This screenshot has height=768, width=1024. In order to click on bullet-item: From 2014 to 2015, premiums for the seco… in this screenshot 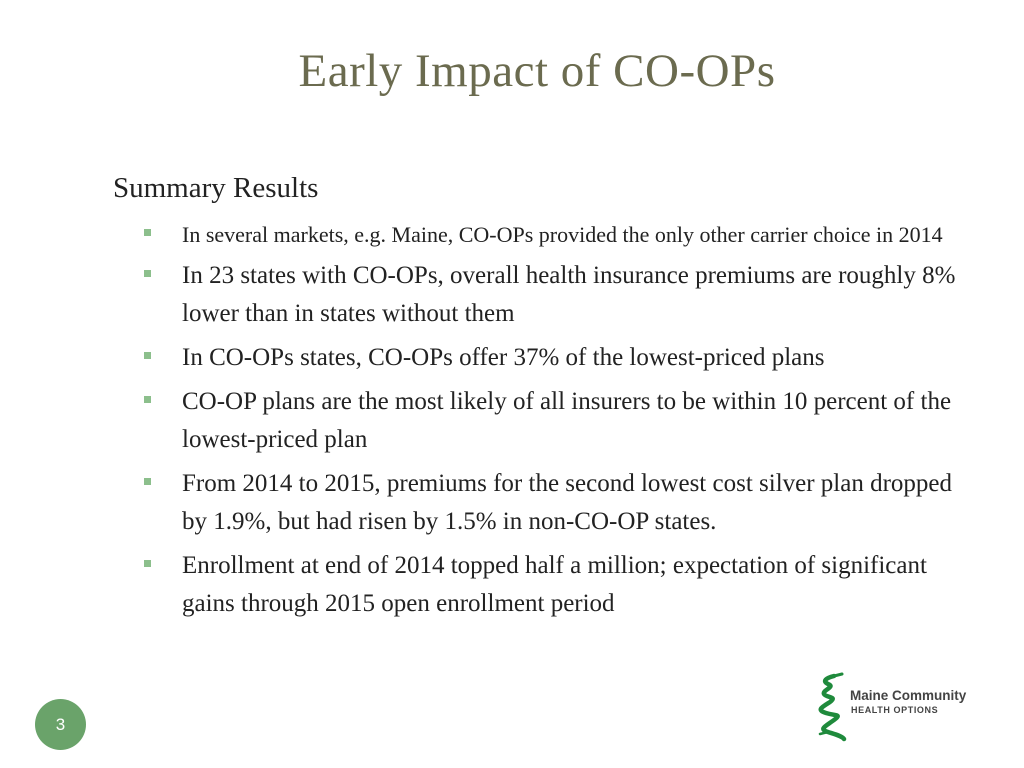, I will do `click(554, 503)`.